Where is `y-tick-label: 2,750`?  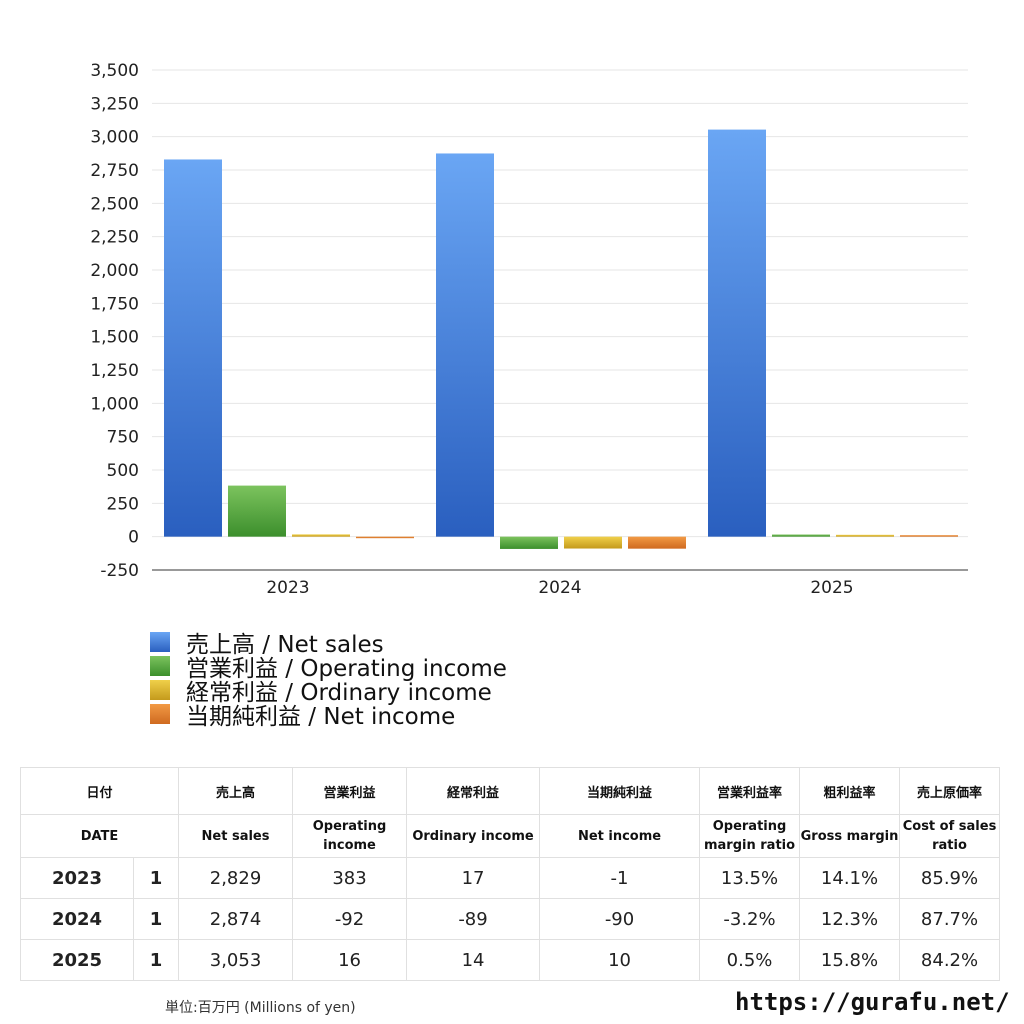
y-tick-label: 2,750 is located at coordinates (114, 171).